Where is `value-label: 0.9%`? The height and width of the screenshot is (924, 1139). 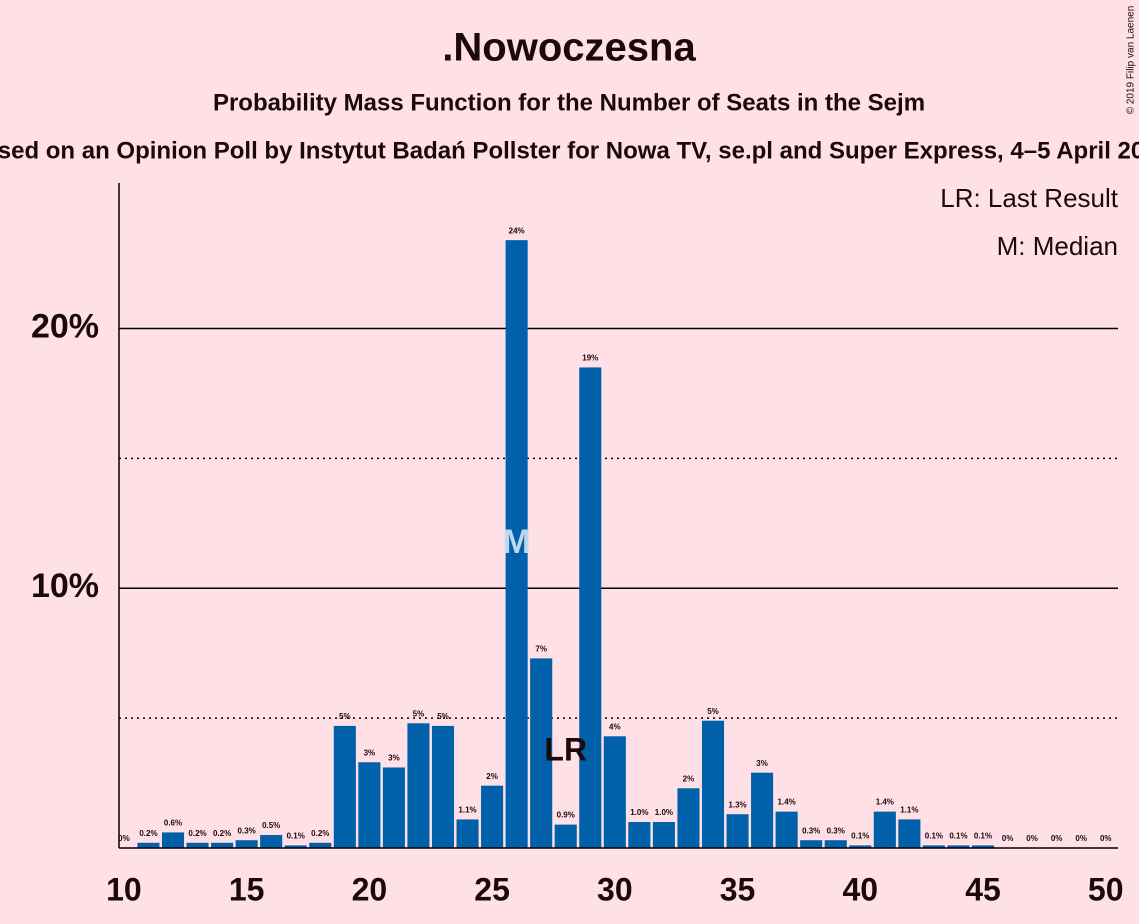 value-label: 0.9% is located at coordinates (566, 815).